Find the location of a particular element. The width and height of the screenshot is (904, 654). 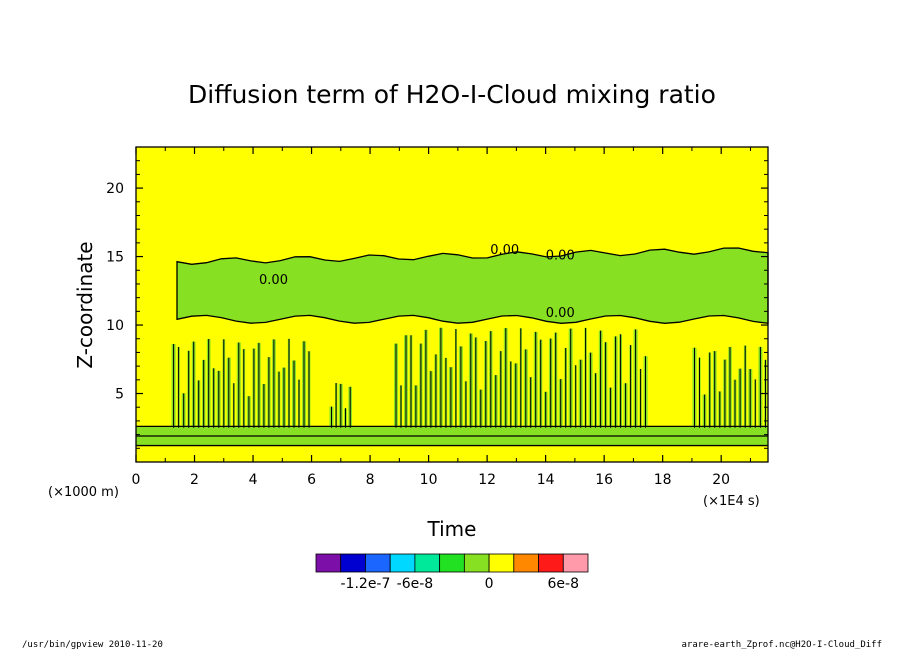

y-tick-label: 10 is located at coordinates (115, 326).